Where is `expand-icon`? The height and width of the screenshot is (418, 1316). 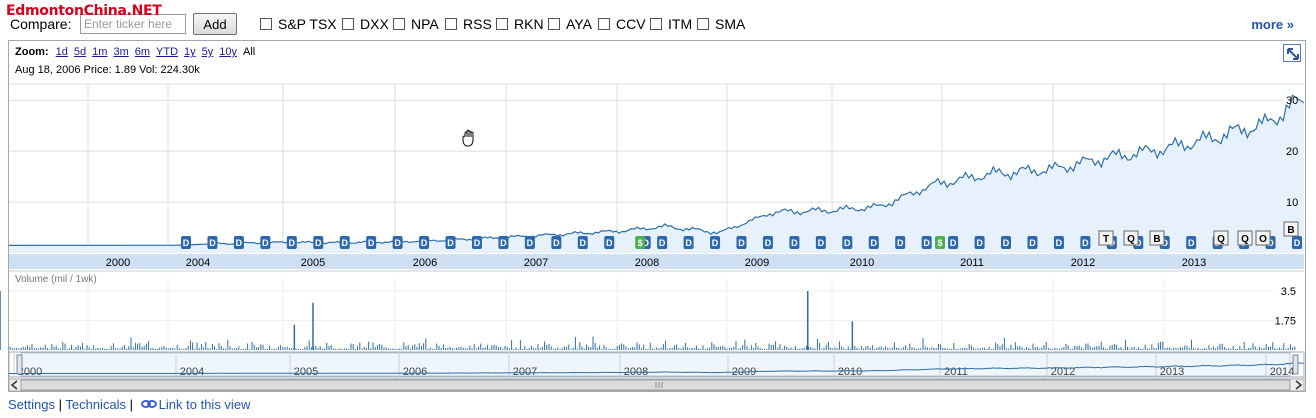 expand-icon is located at coordinates (1292, 53).